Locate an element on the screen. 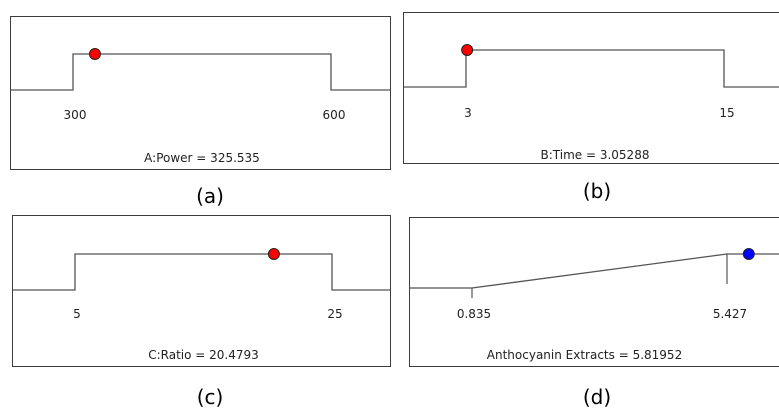 This screenshot has height=414, width=779. high-tick-label: 600 is located at coordinates (334, 115).